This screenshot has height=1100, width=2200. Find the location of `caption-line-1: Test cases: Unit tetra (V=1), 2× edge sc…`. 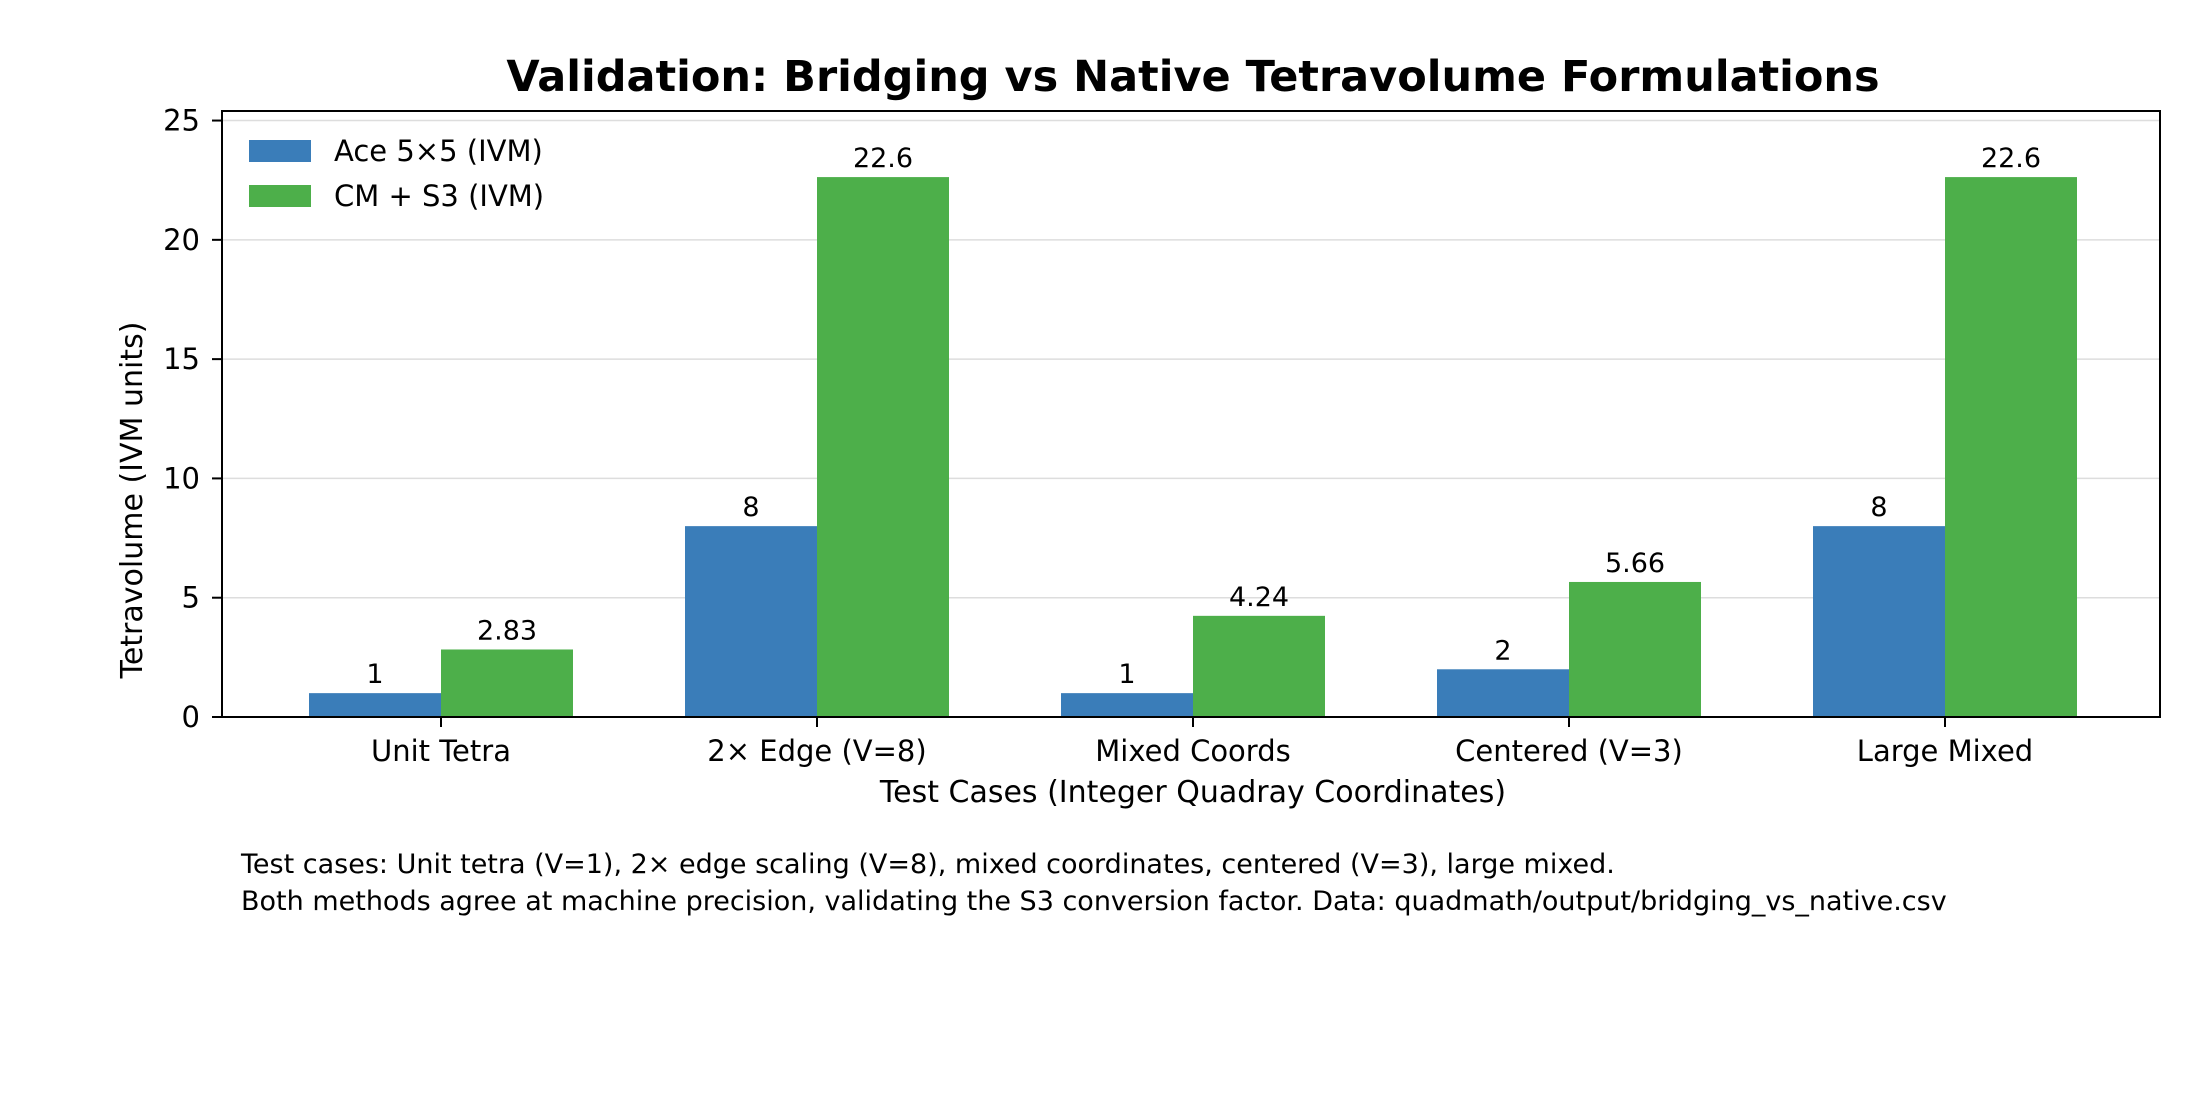

caption-line-1: Test cases: Unit tetra (V=1), 2× edge sc… is located at coordinates (928, 864).